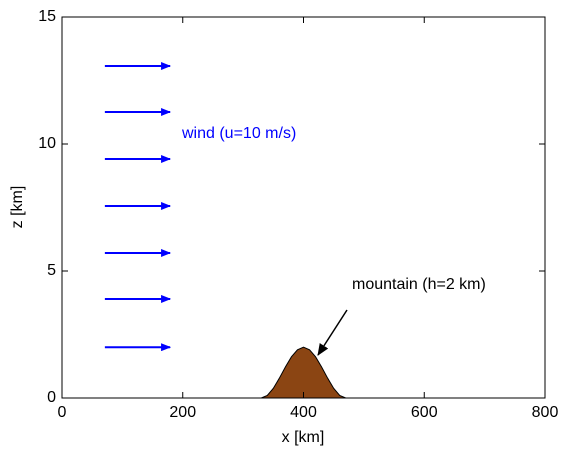 This screenshot has height=451, width=566. I want to click on y-axis-label: z [km], so click(17, 207).